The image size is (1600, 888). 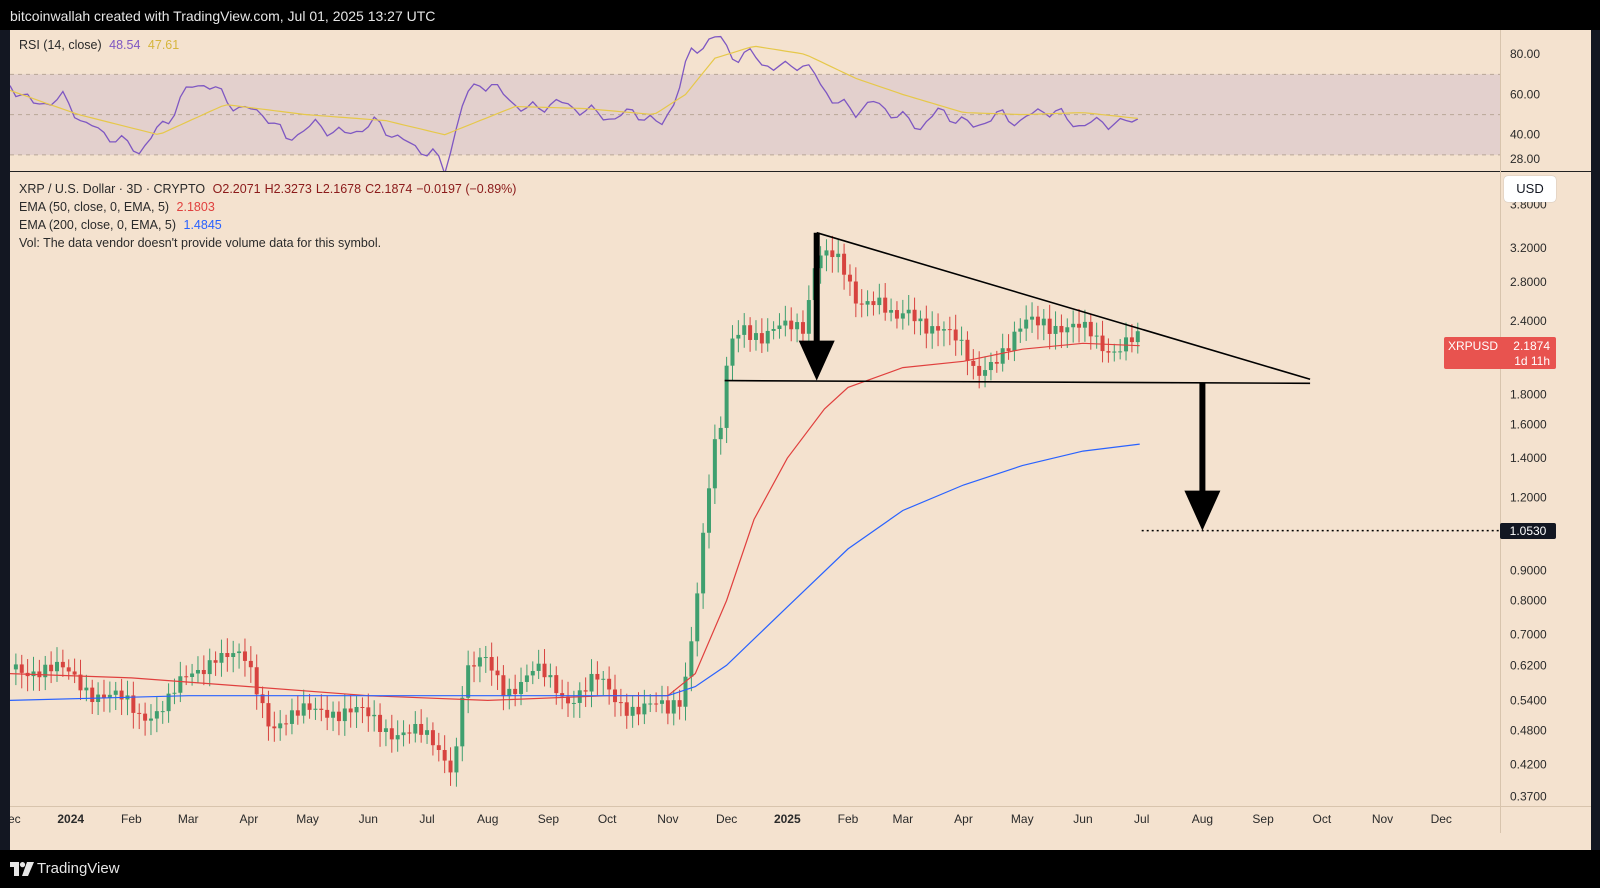 I want to click on rsi-tick-label: 28.00, so click(x=1525, y=159).